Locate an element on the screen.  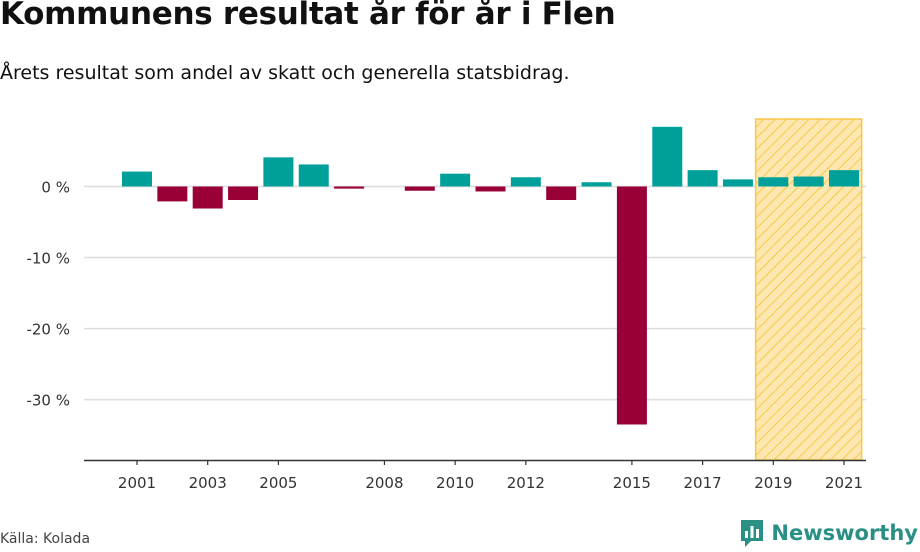
source-note: Källa: Kolada is located at coordinates (45, 539).